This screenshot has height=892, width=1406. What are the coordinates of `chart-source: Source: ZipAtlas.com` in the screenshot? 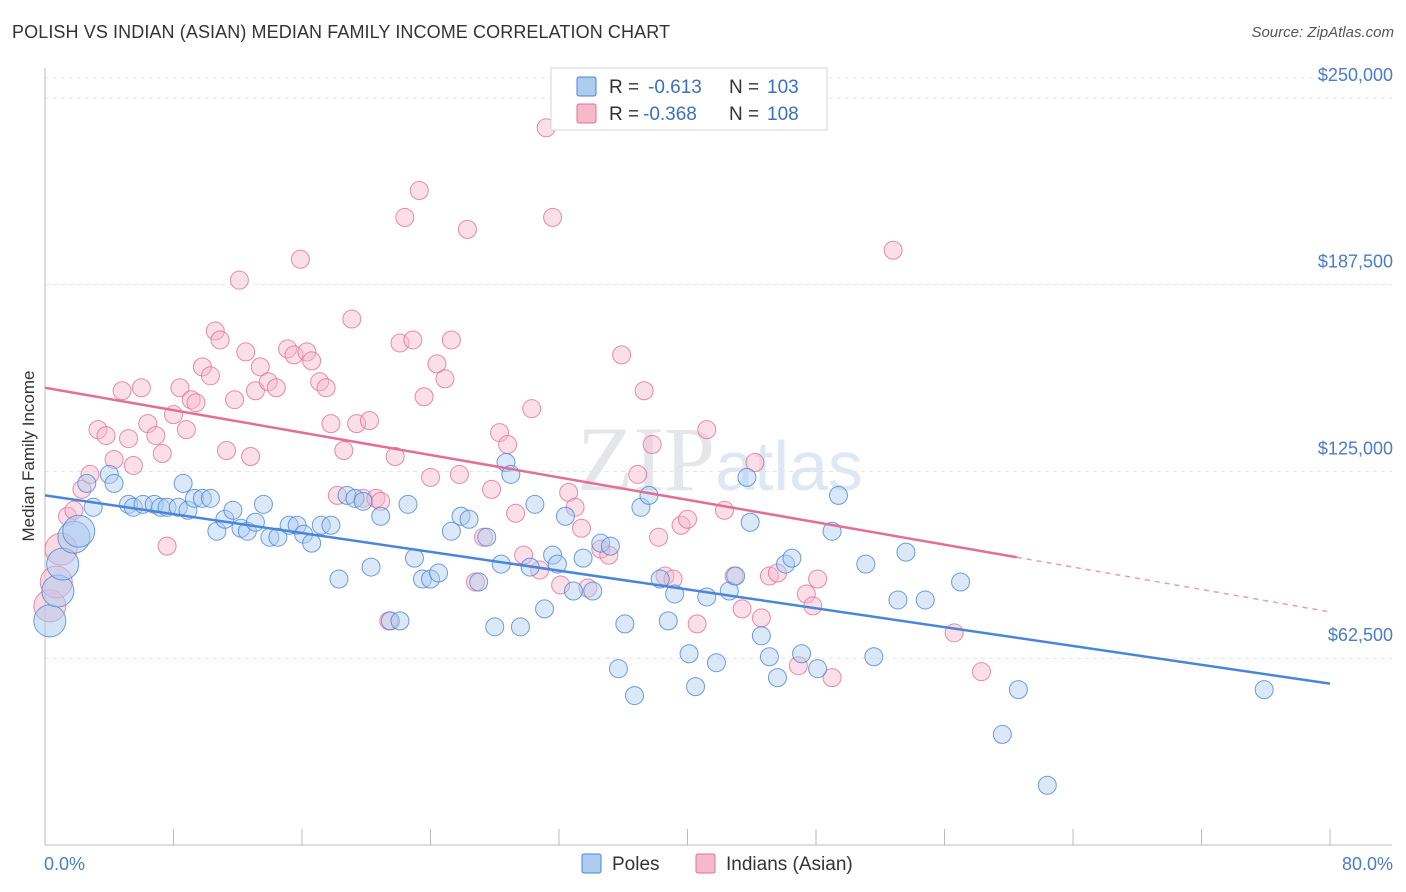 It's located at (1322, 32).